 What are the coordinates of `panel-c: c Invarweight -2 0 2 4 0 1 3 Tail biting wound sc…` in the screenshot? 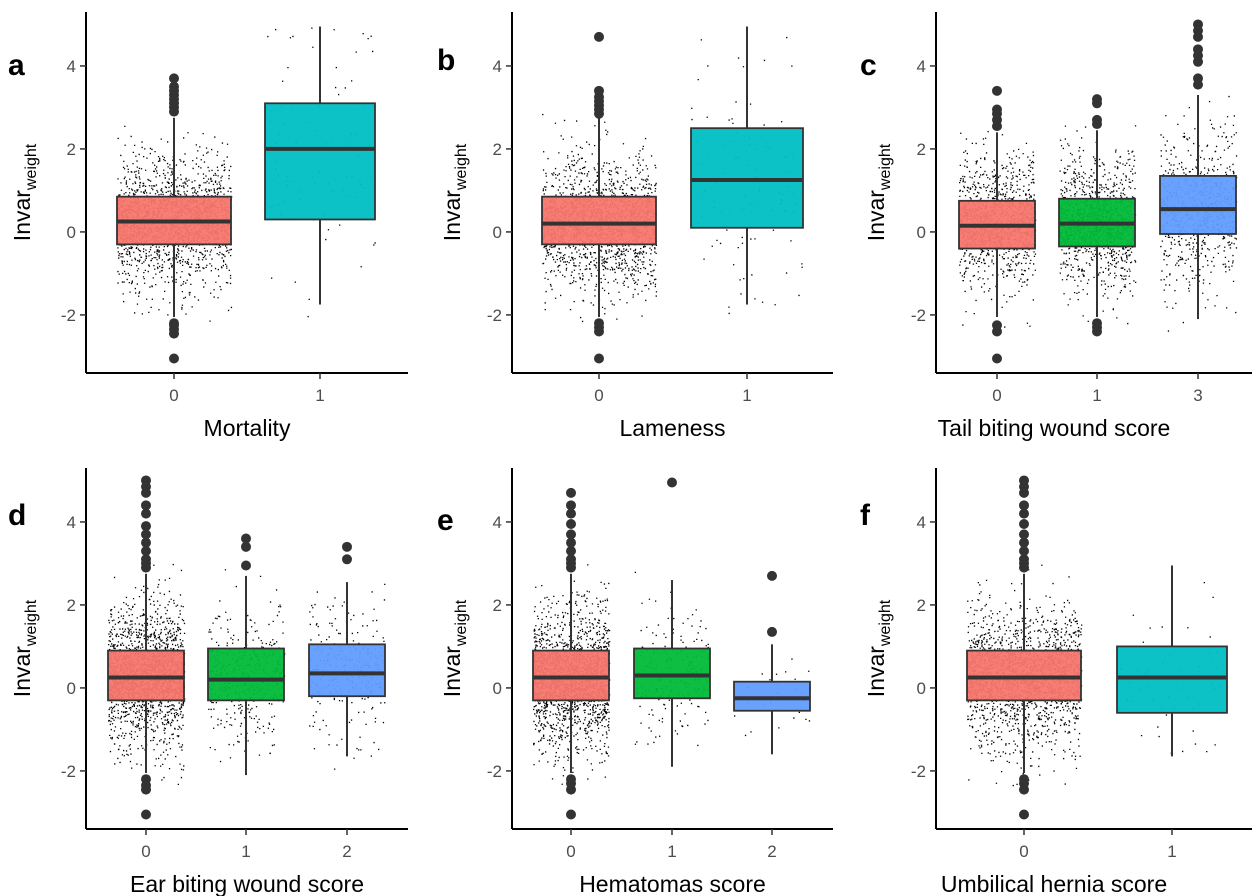 It's located at (1056, 226).